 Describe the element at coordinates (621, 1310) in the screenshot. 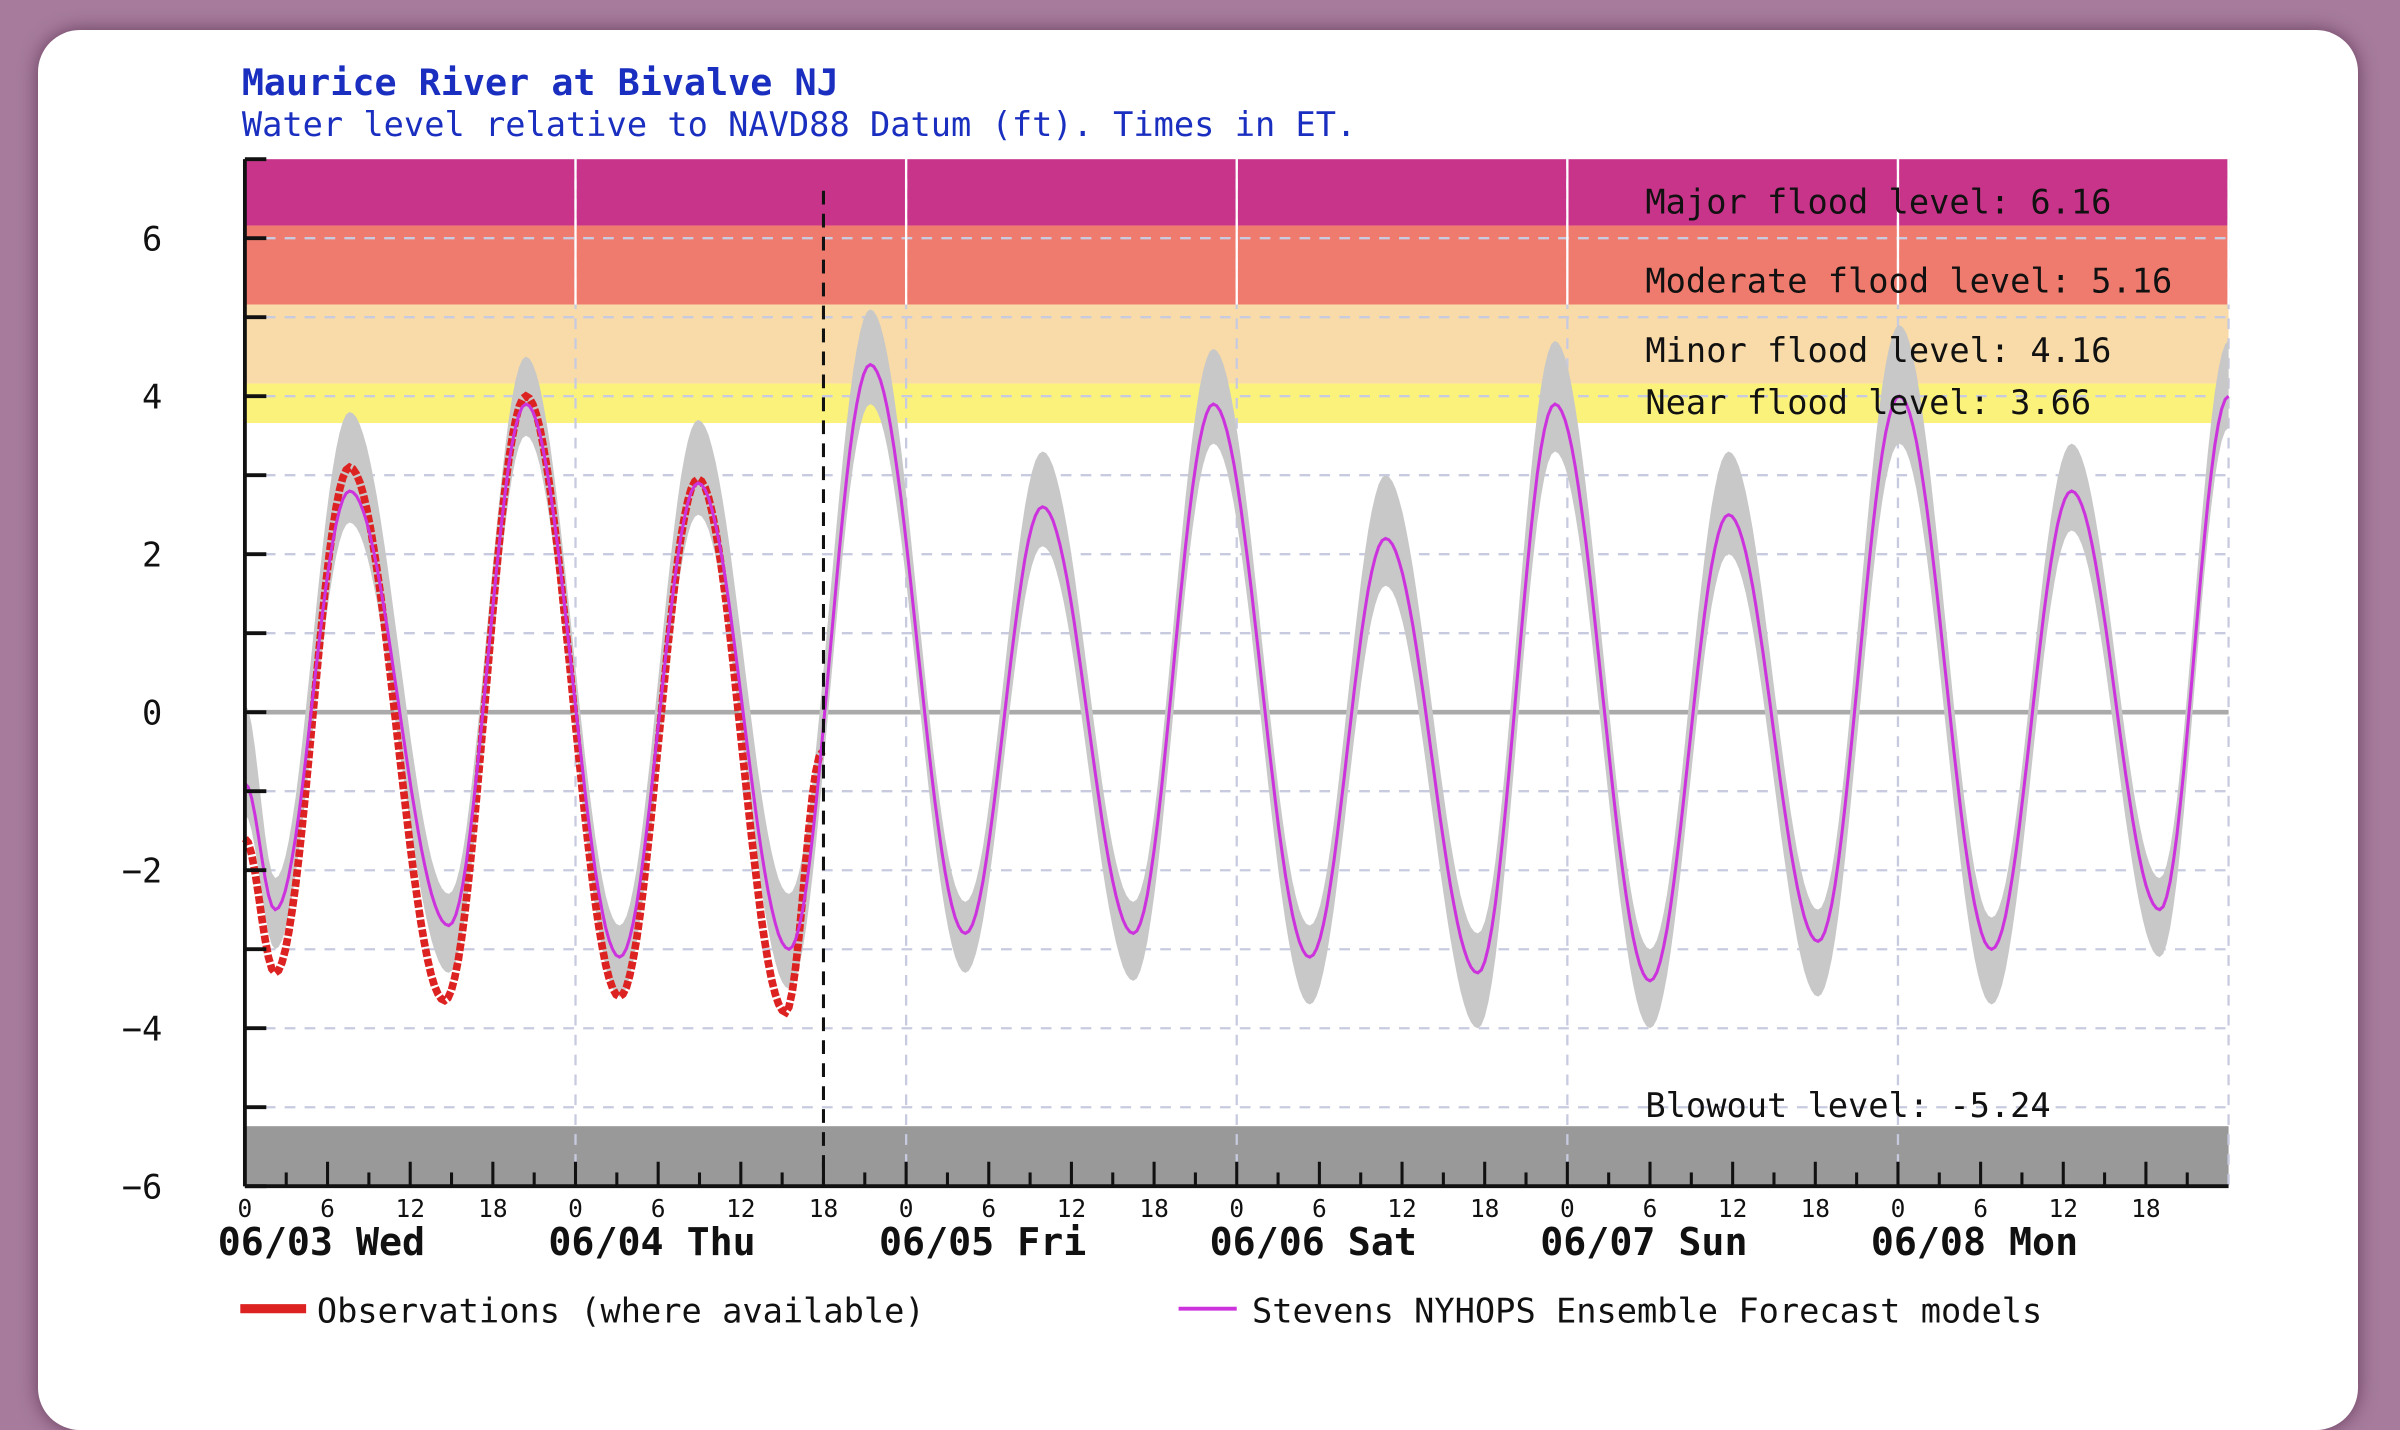

I see `legend-observations-label: Observations (where available)` at that location.